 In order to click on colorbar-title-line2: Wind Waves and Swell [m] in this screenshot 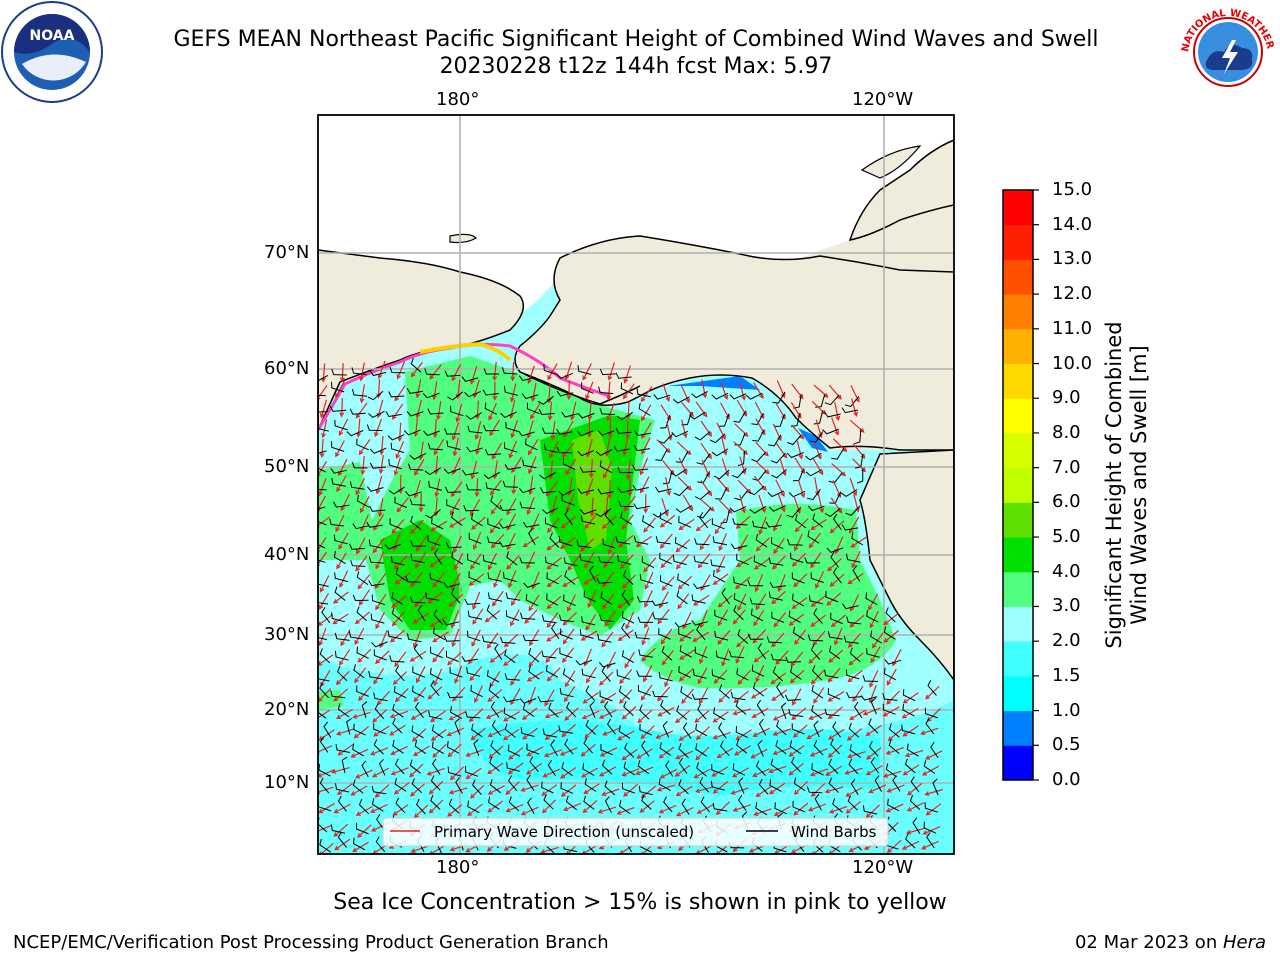, I will do `click(1139, 485)`.